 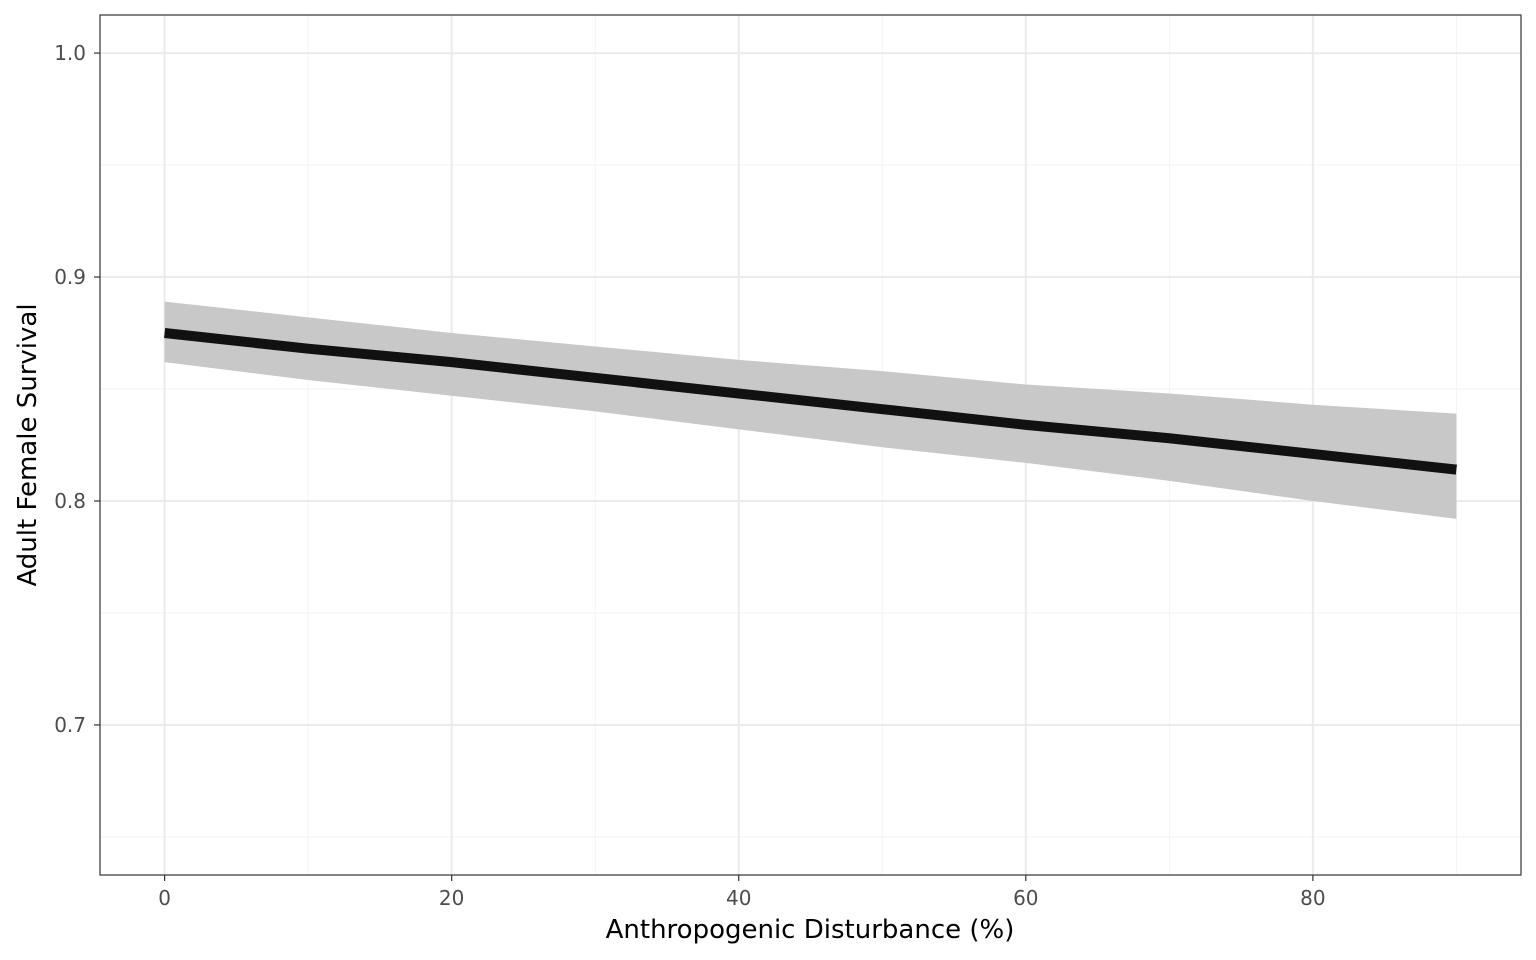 What do you see at coordinates (810, 930) in the screenshot?
I see `x-axis-title: Anthropogenic Disturbance (%)` at bounding box center [810, 930].